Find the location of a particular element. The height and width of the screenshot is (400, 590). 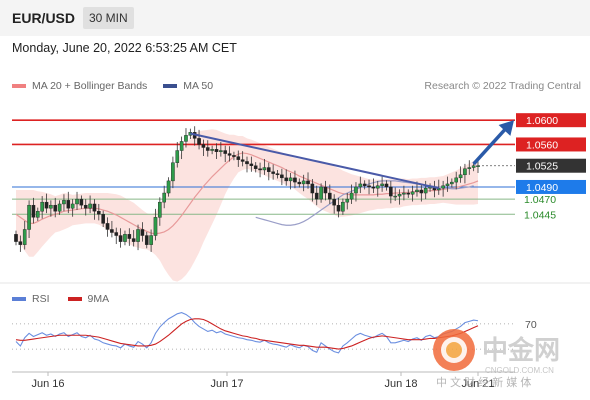

legend-item-9ma: 9MA is located at coordinates (88, 299).